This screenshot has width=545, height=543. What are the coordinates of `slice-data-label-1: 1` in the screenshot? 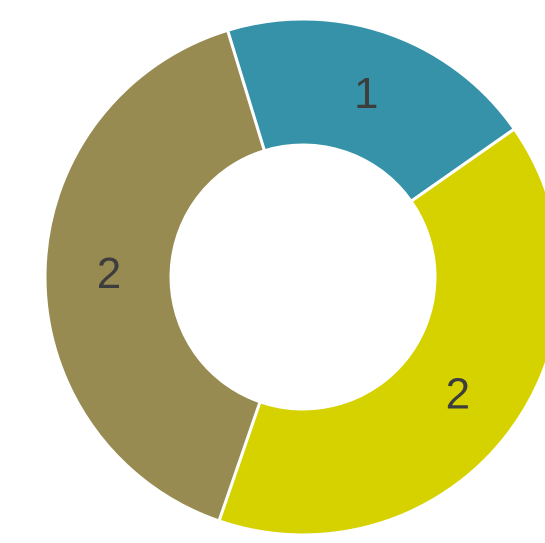 It's located at (366, 93).